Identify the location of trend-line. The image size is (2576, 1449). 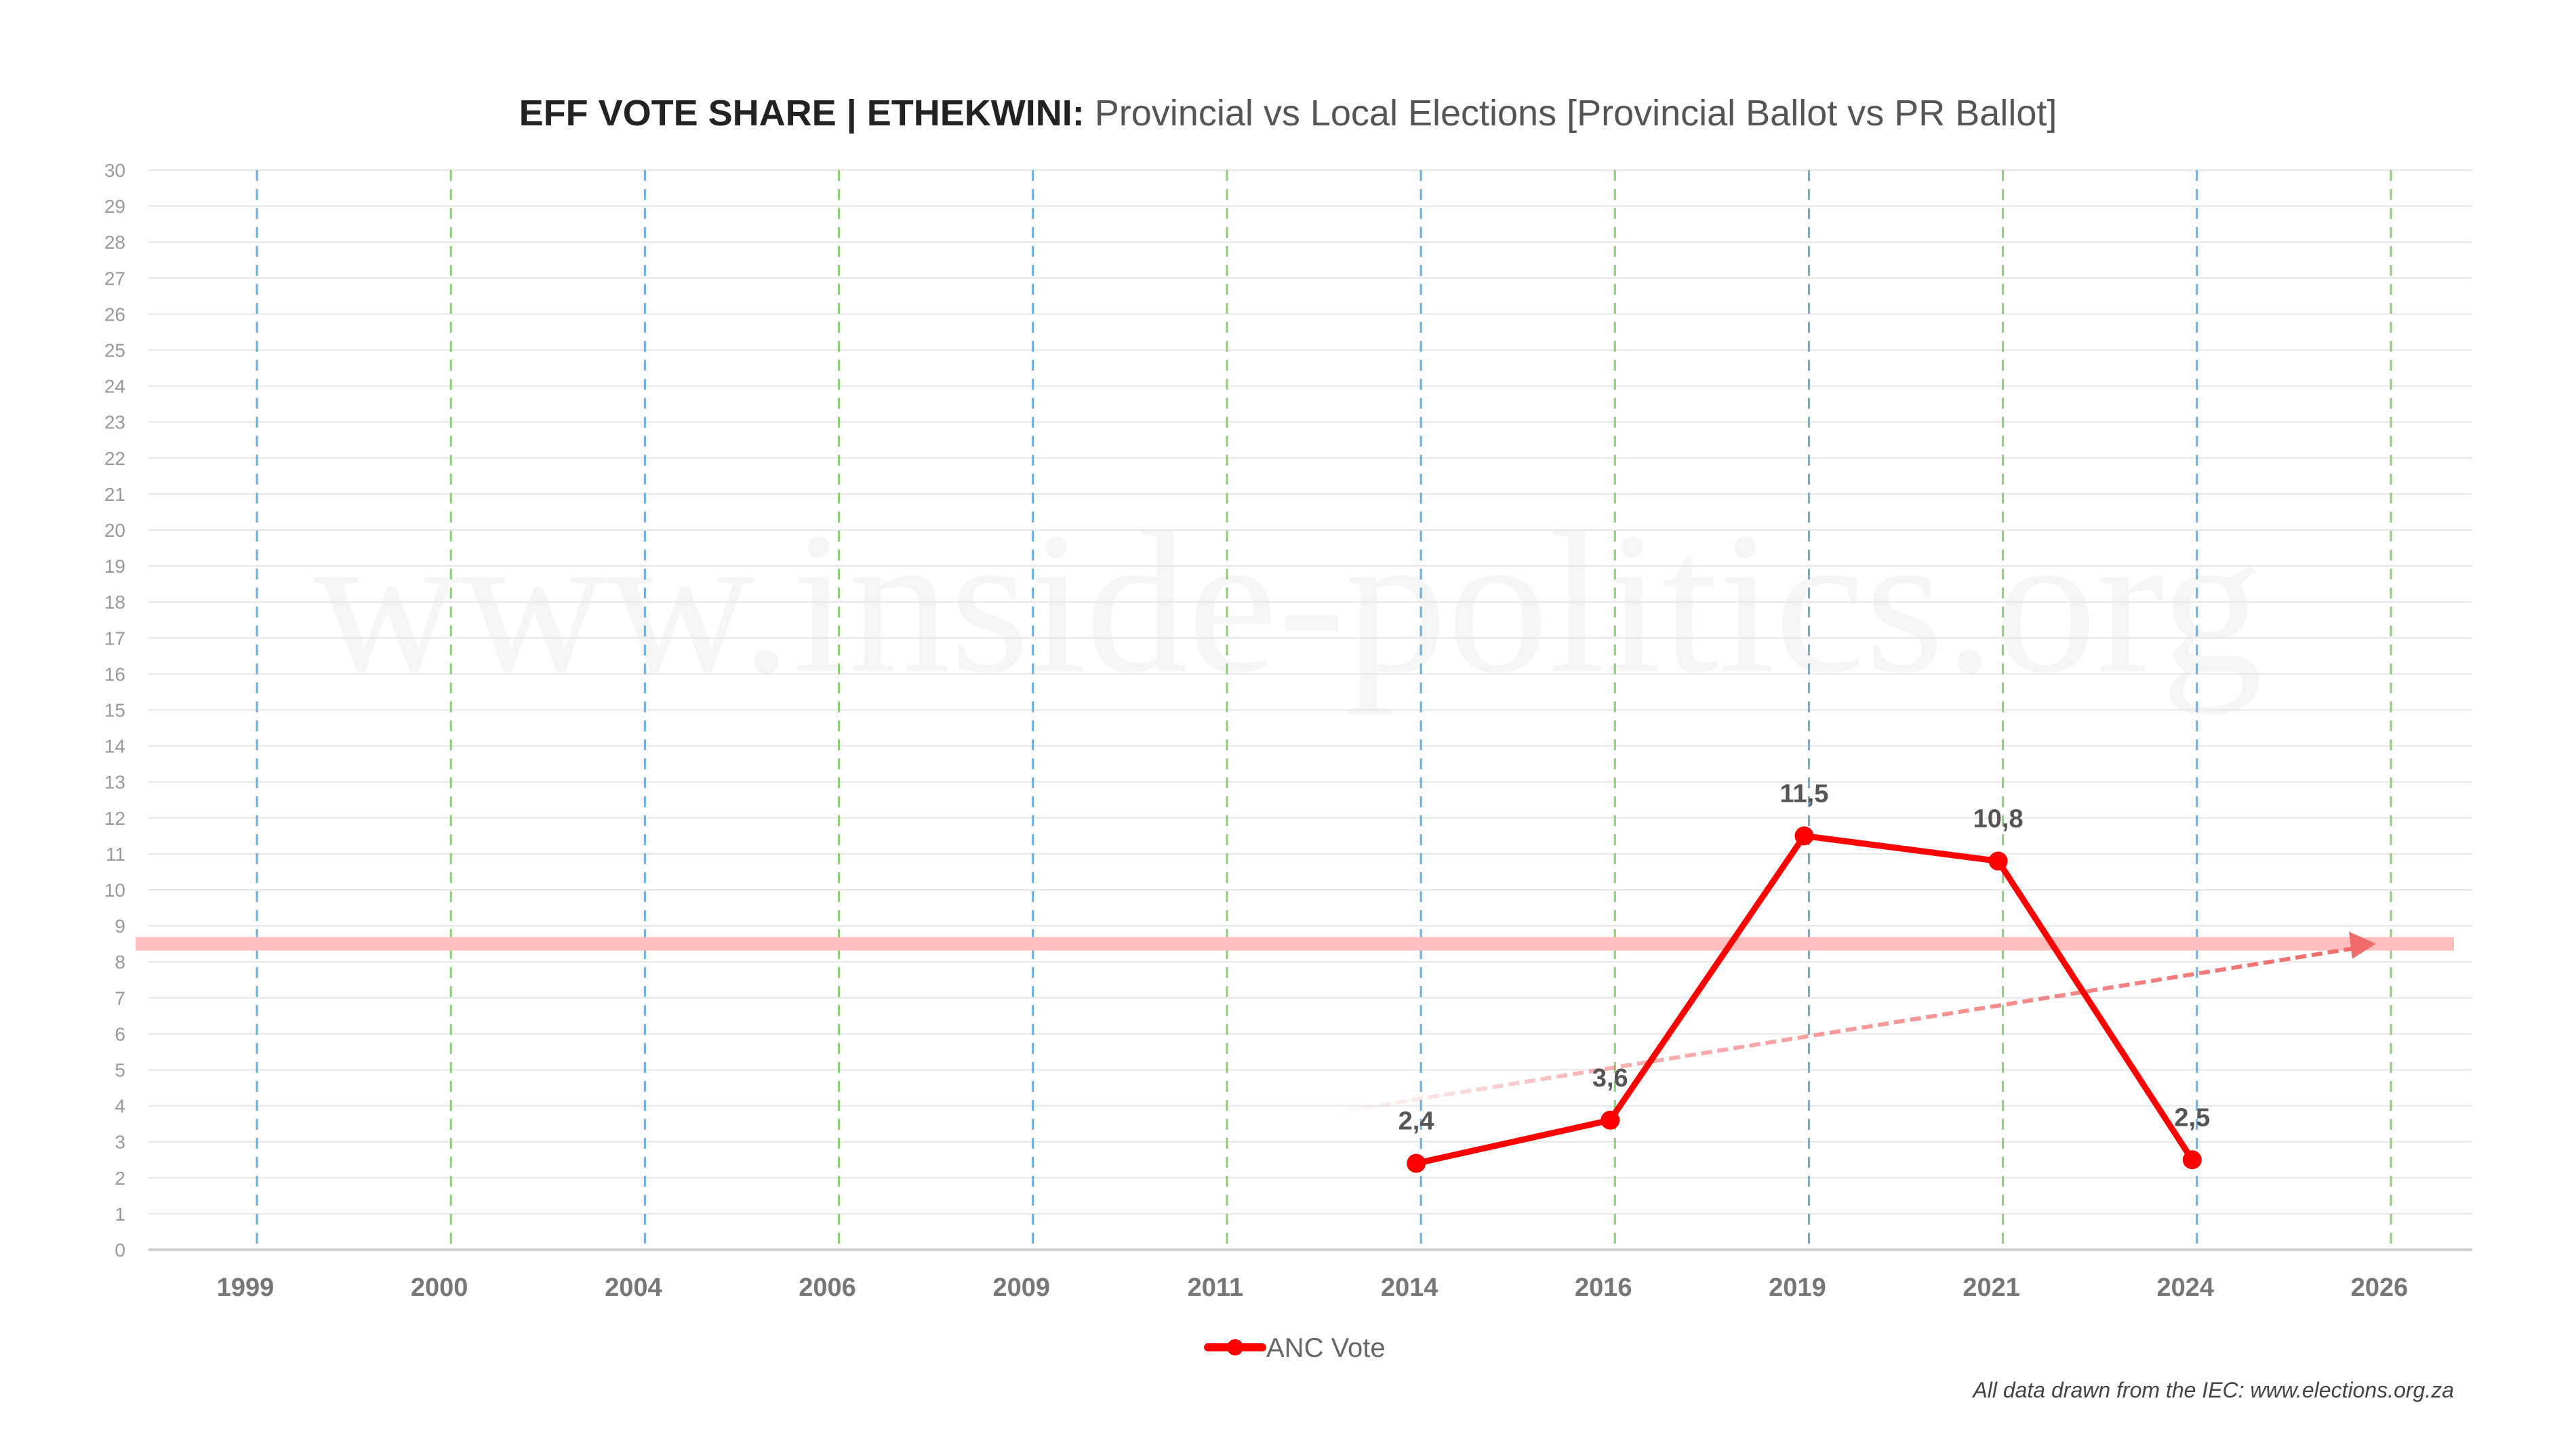
(1842, 1031).